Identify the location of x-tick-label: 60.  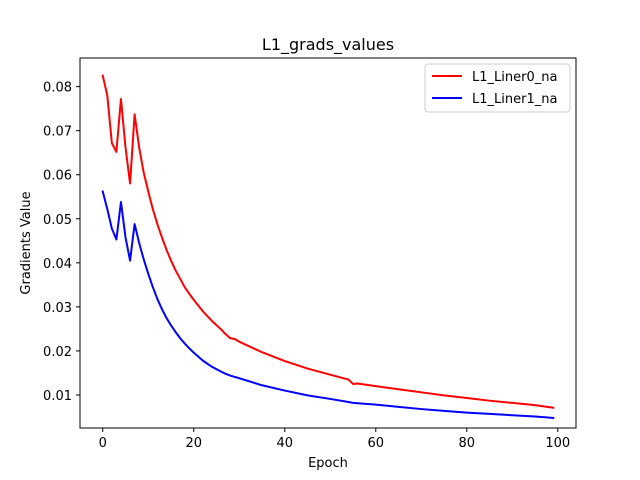
(376, 443).